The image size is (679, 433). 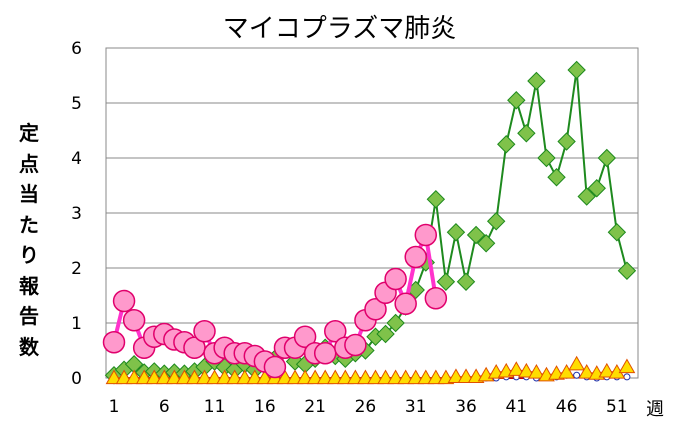 I want to click on y-tick-label: 0, so click(x=76, y=379).